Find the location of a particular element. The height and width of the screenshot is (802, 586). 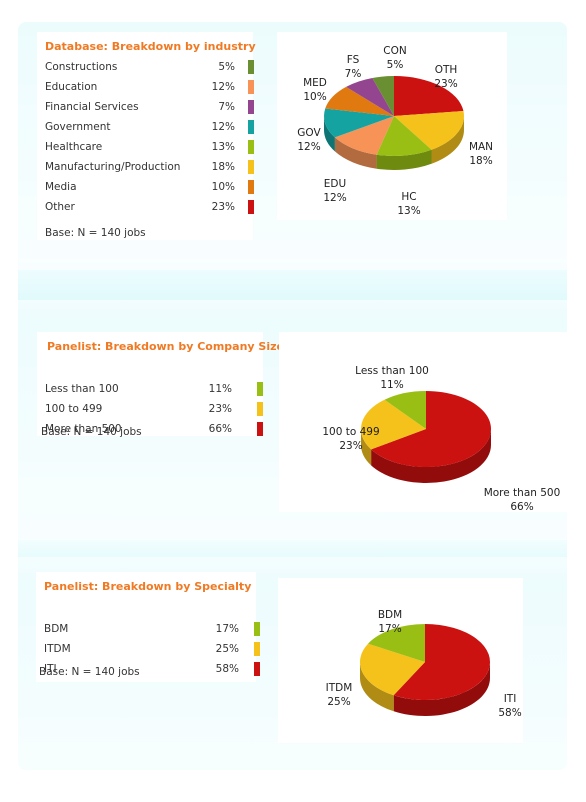

pie-label-name: OTH is located at coordinates (446, 70).